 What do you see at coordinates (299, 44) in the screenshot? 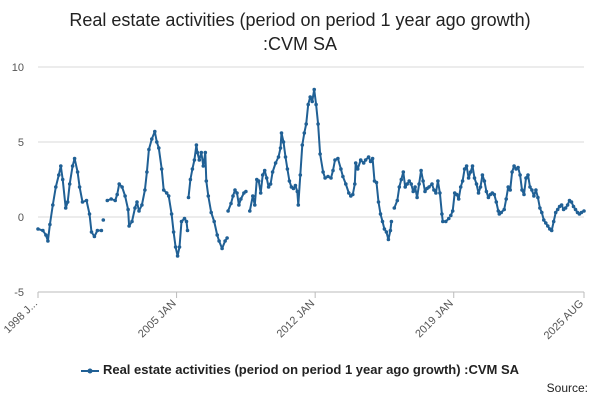
I see `chart-title-line2: :CVM SA` at bounding box center [299, 44].